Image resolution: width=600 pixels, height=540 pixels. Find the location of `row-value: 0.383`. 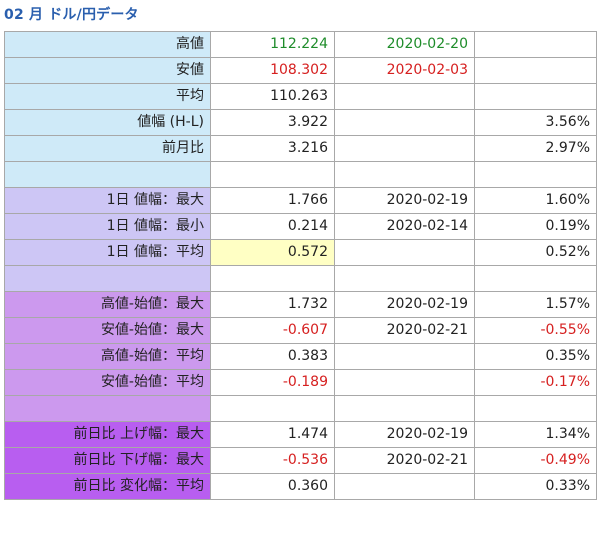

row-value: 0.383 is located at coordinates (272, 356).